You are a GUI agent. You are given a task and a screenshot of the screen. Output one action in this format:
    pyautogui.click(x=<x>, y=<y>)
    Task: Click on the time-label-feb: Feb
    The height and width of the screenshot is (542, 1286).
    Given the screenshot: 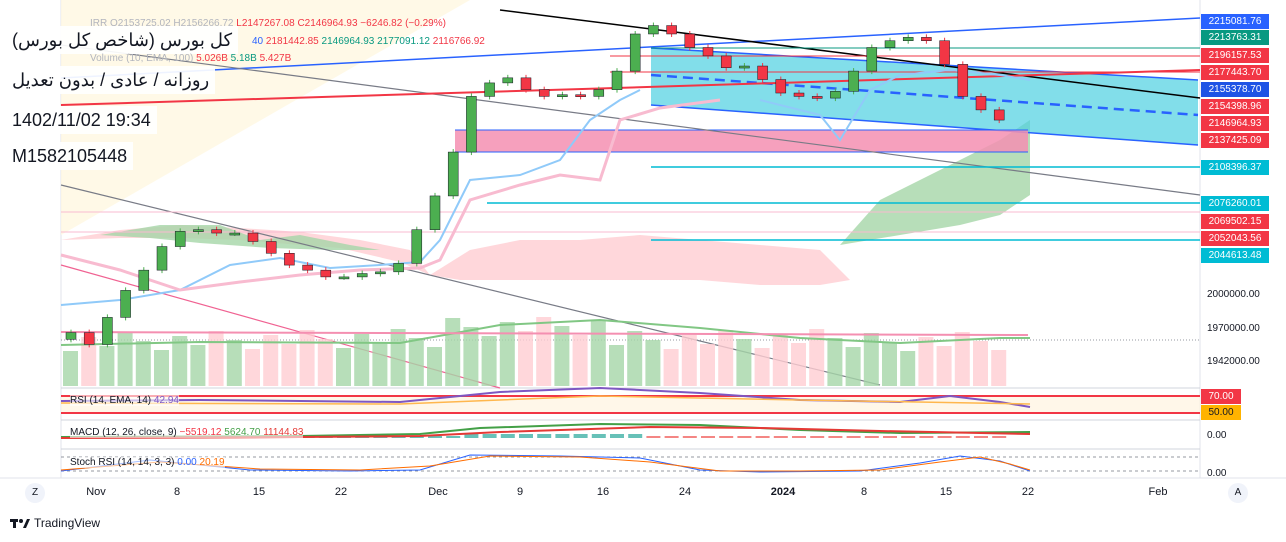 What is the action you would take?
    pyautogui.click(x=1158, y=492)
    